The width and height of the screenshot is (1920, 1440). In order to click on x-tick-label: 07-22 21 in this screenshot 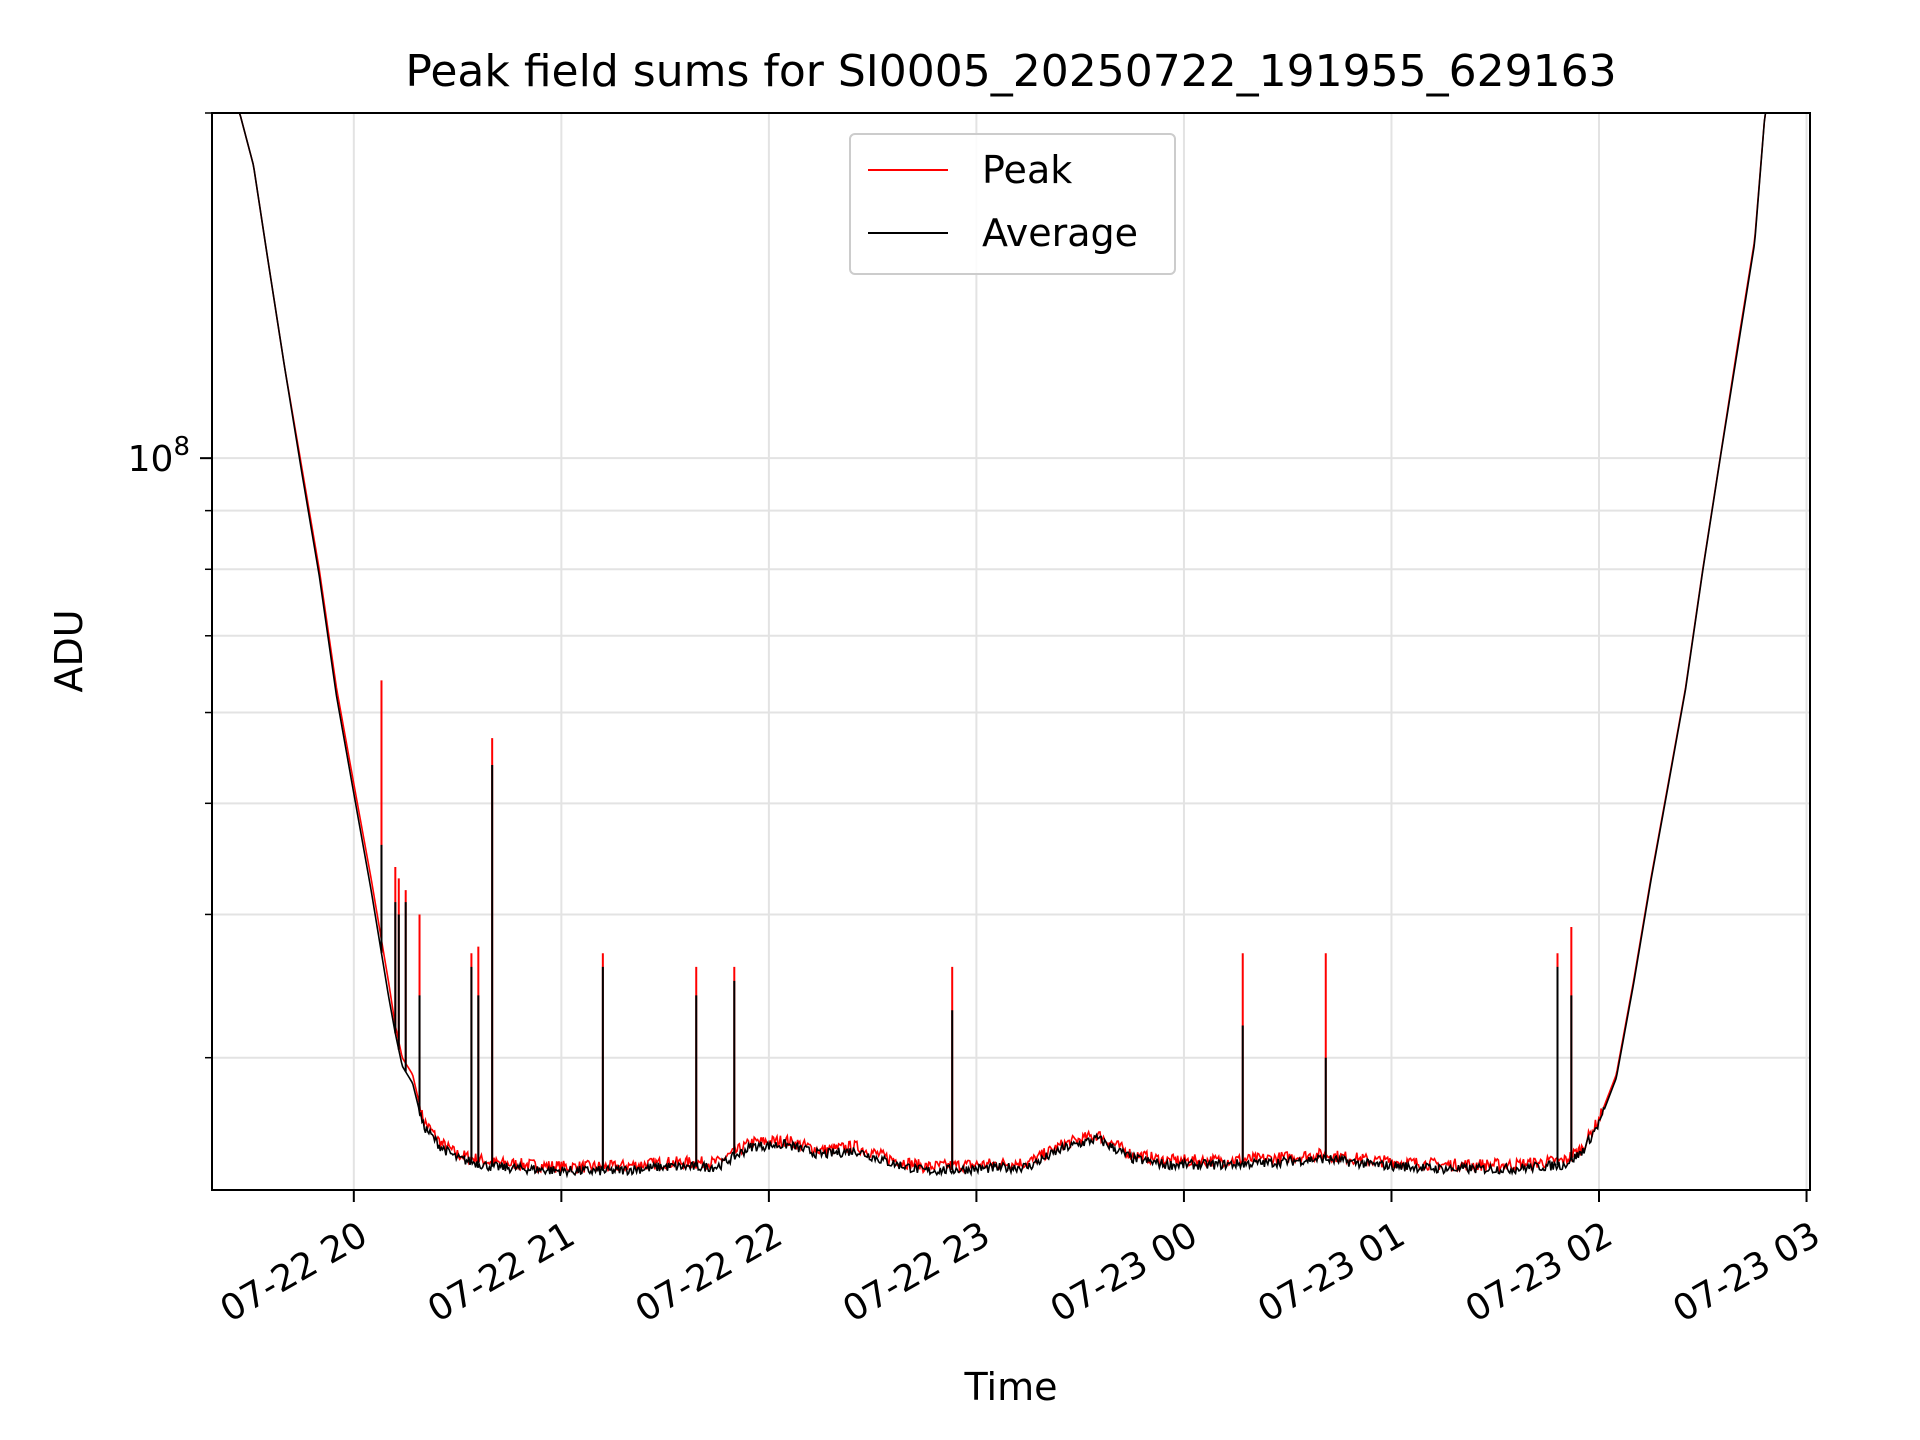, I will do `click(501, 1272)`.